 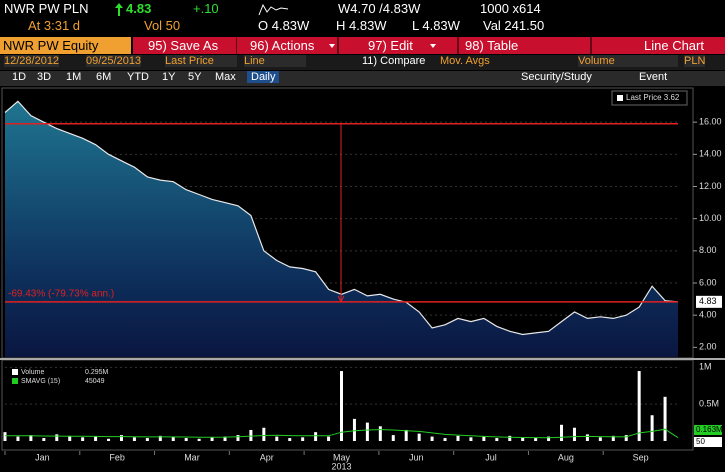 I want to click on high: H 4.83W, so click(x=361, y=25).